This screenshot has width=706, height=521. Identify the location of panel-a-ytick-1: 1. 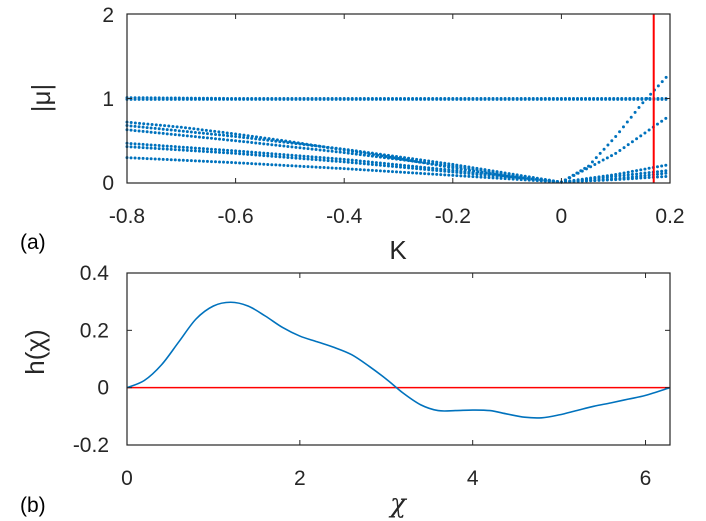
(108, 99).